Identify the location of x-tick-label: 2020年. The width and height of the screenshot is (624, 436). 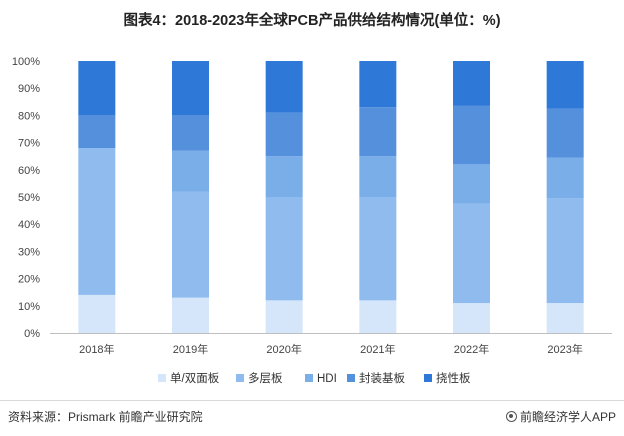
(283, 349).